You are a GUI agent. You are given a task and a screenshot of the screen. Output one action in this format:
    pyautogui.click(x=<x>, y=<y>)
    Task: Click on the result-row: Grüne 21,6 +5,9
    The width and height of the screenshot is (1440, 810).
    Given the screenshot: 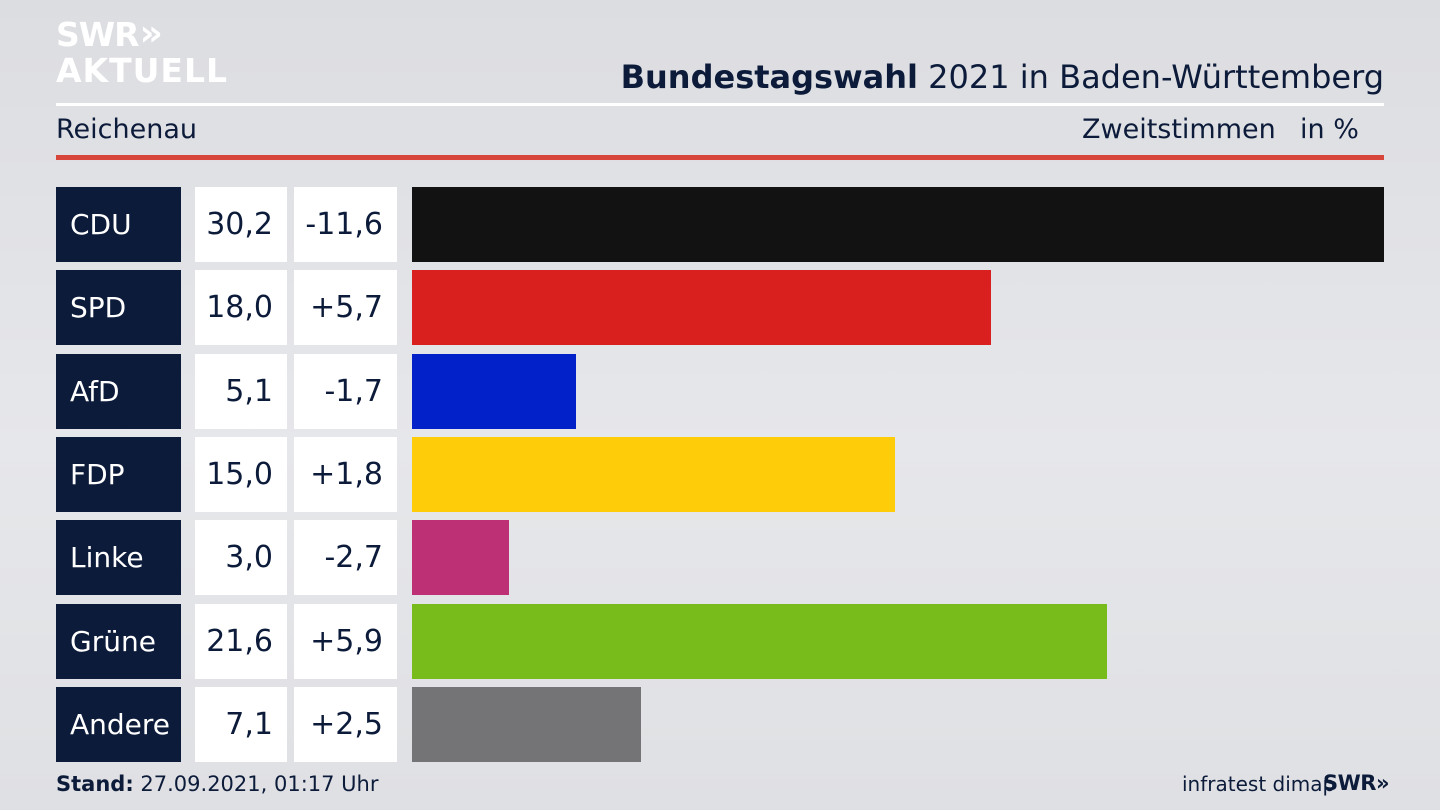 What is the action you would take?
    pyautogui.click(x=720, y=641)
    